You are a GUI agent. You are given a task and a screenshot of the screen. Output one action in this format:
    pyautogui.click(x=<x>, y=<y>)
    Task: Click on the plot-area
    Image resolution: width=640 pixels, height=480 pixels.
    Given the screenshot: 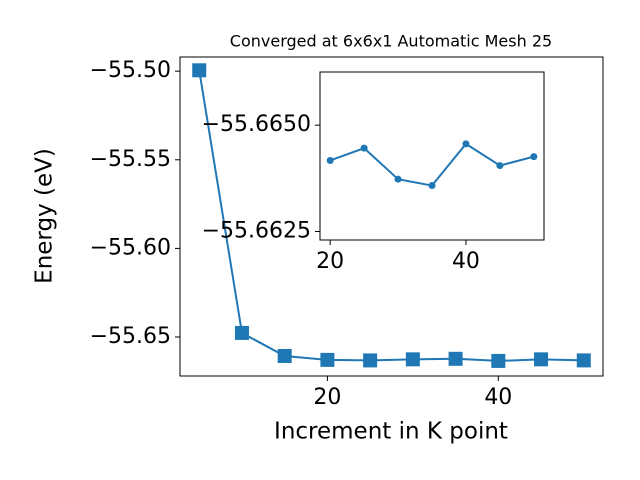 What is the action you would take?
    pyautogui.click(x=432, y=156)
    